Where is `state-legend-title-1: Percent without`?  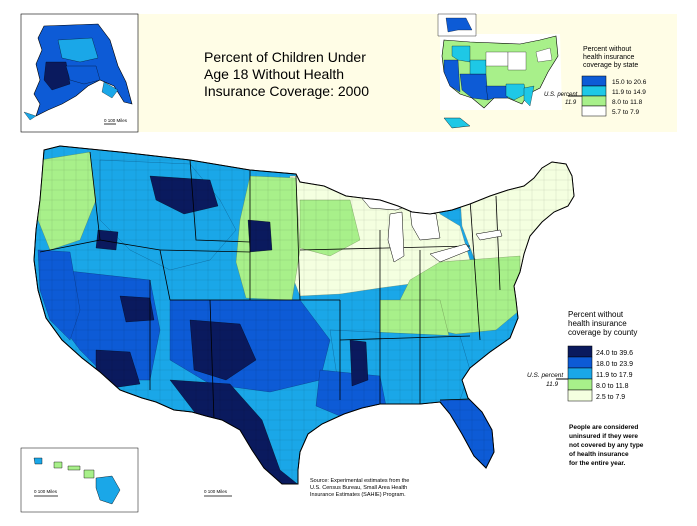
state-legend-title-1: Percent without is located at coordinates (607, 49).